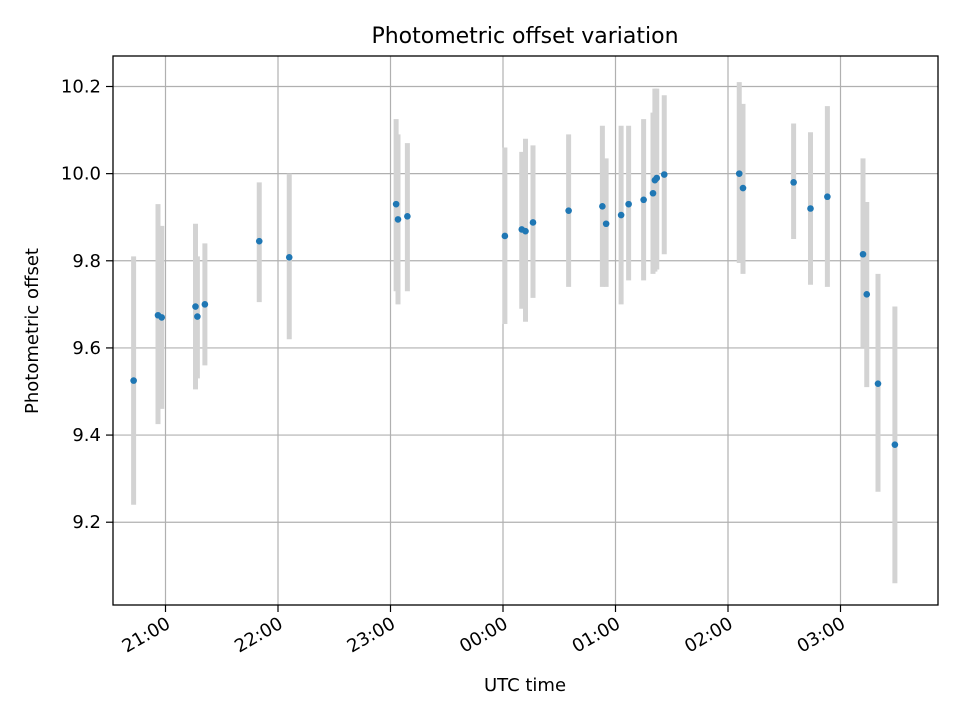  Describe the element at coordinates (81, 174) in the screenshot. I see `y-tick-label: 10.0` at that location.